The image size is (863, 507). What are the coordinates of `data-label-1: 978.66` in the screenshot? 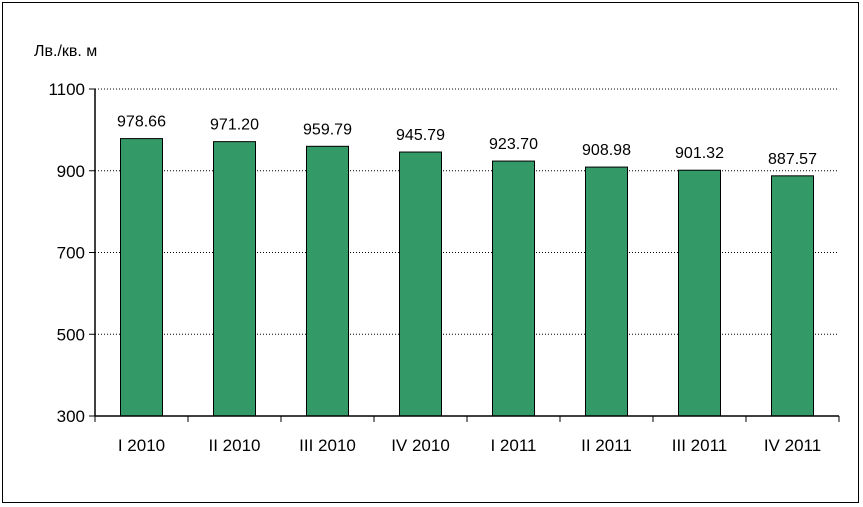 It's located at (141, 122).